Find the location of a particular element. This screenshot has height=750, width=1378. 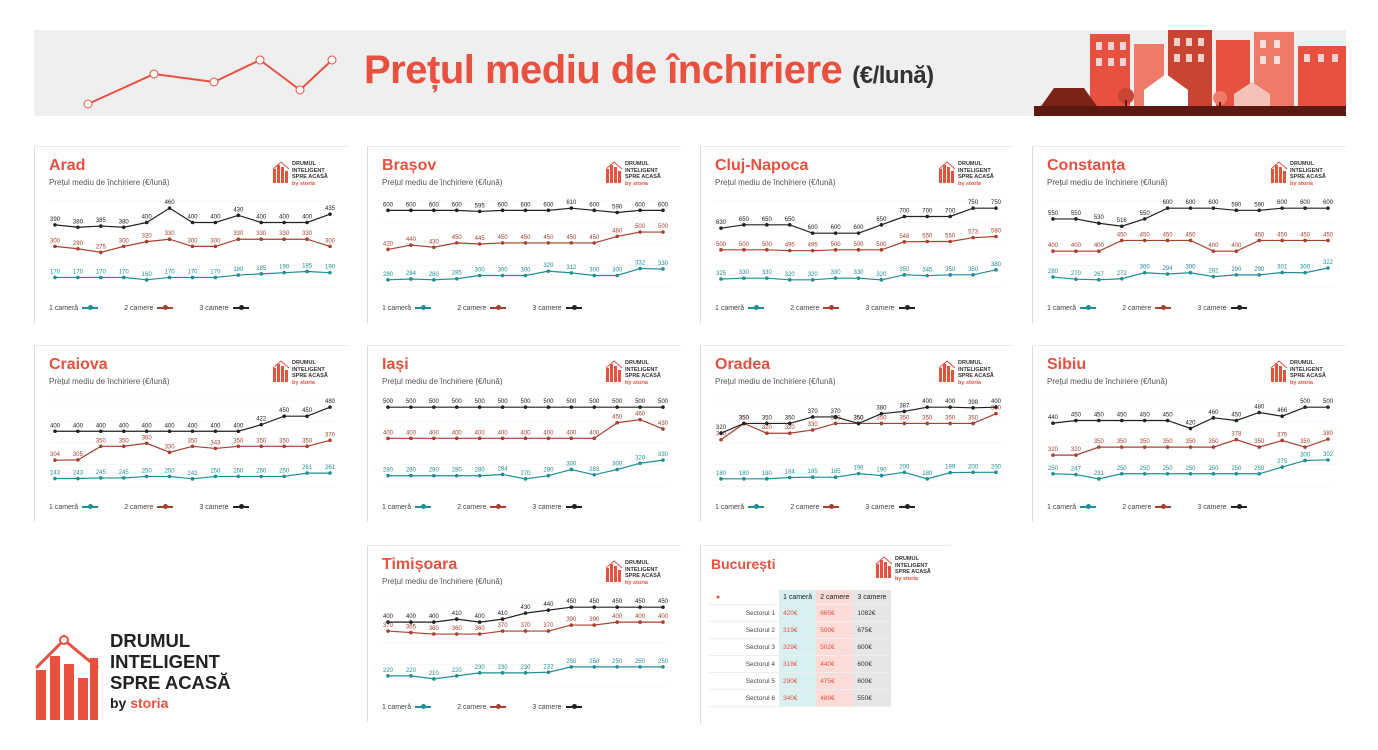

data-label: 330 is located at coordinates (307, 234).